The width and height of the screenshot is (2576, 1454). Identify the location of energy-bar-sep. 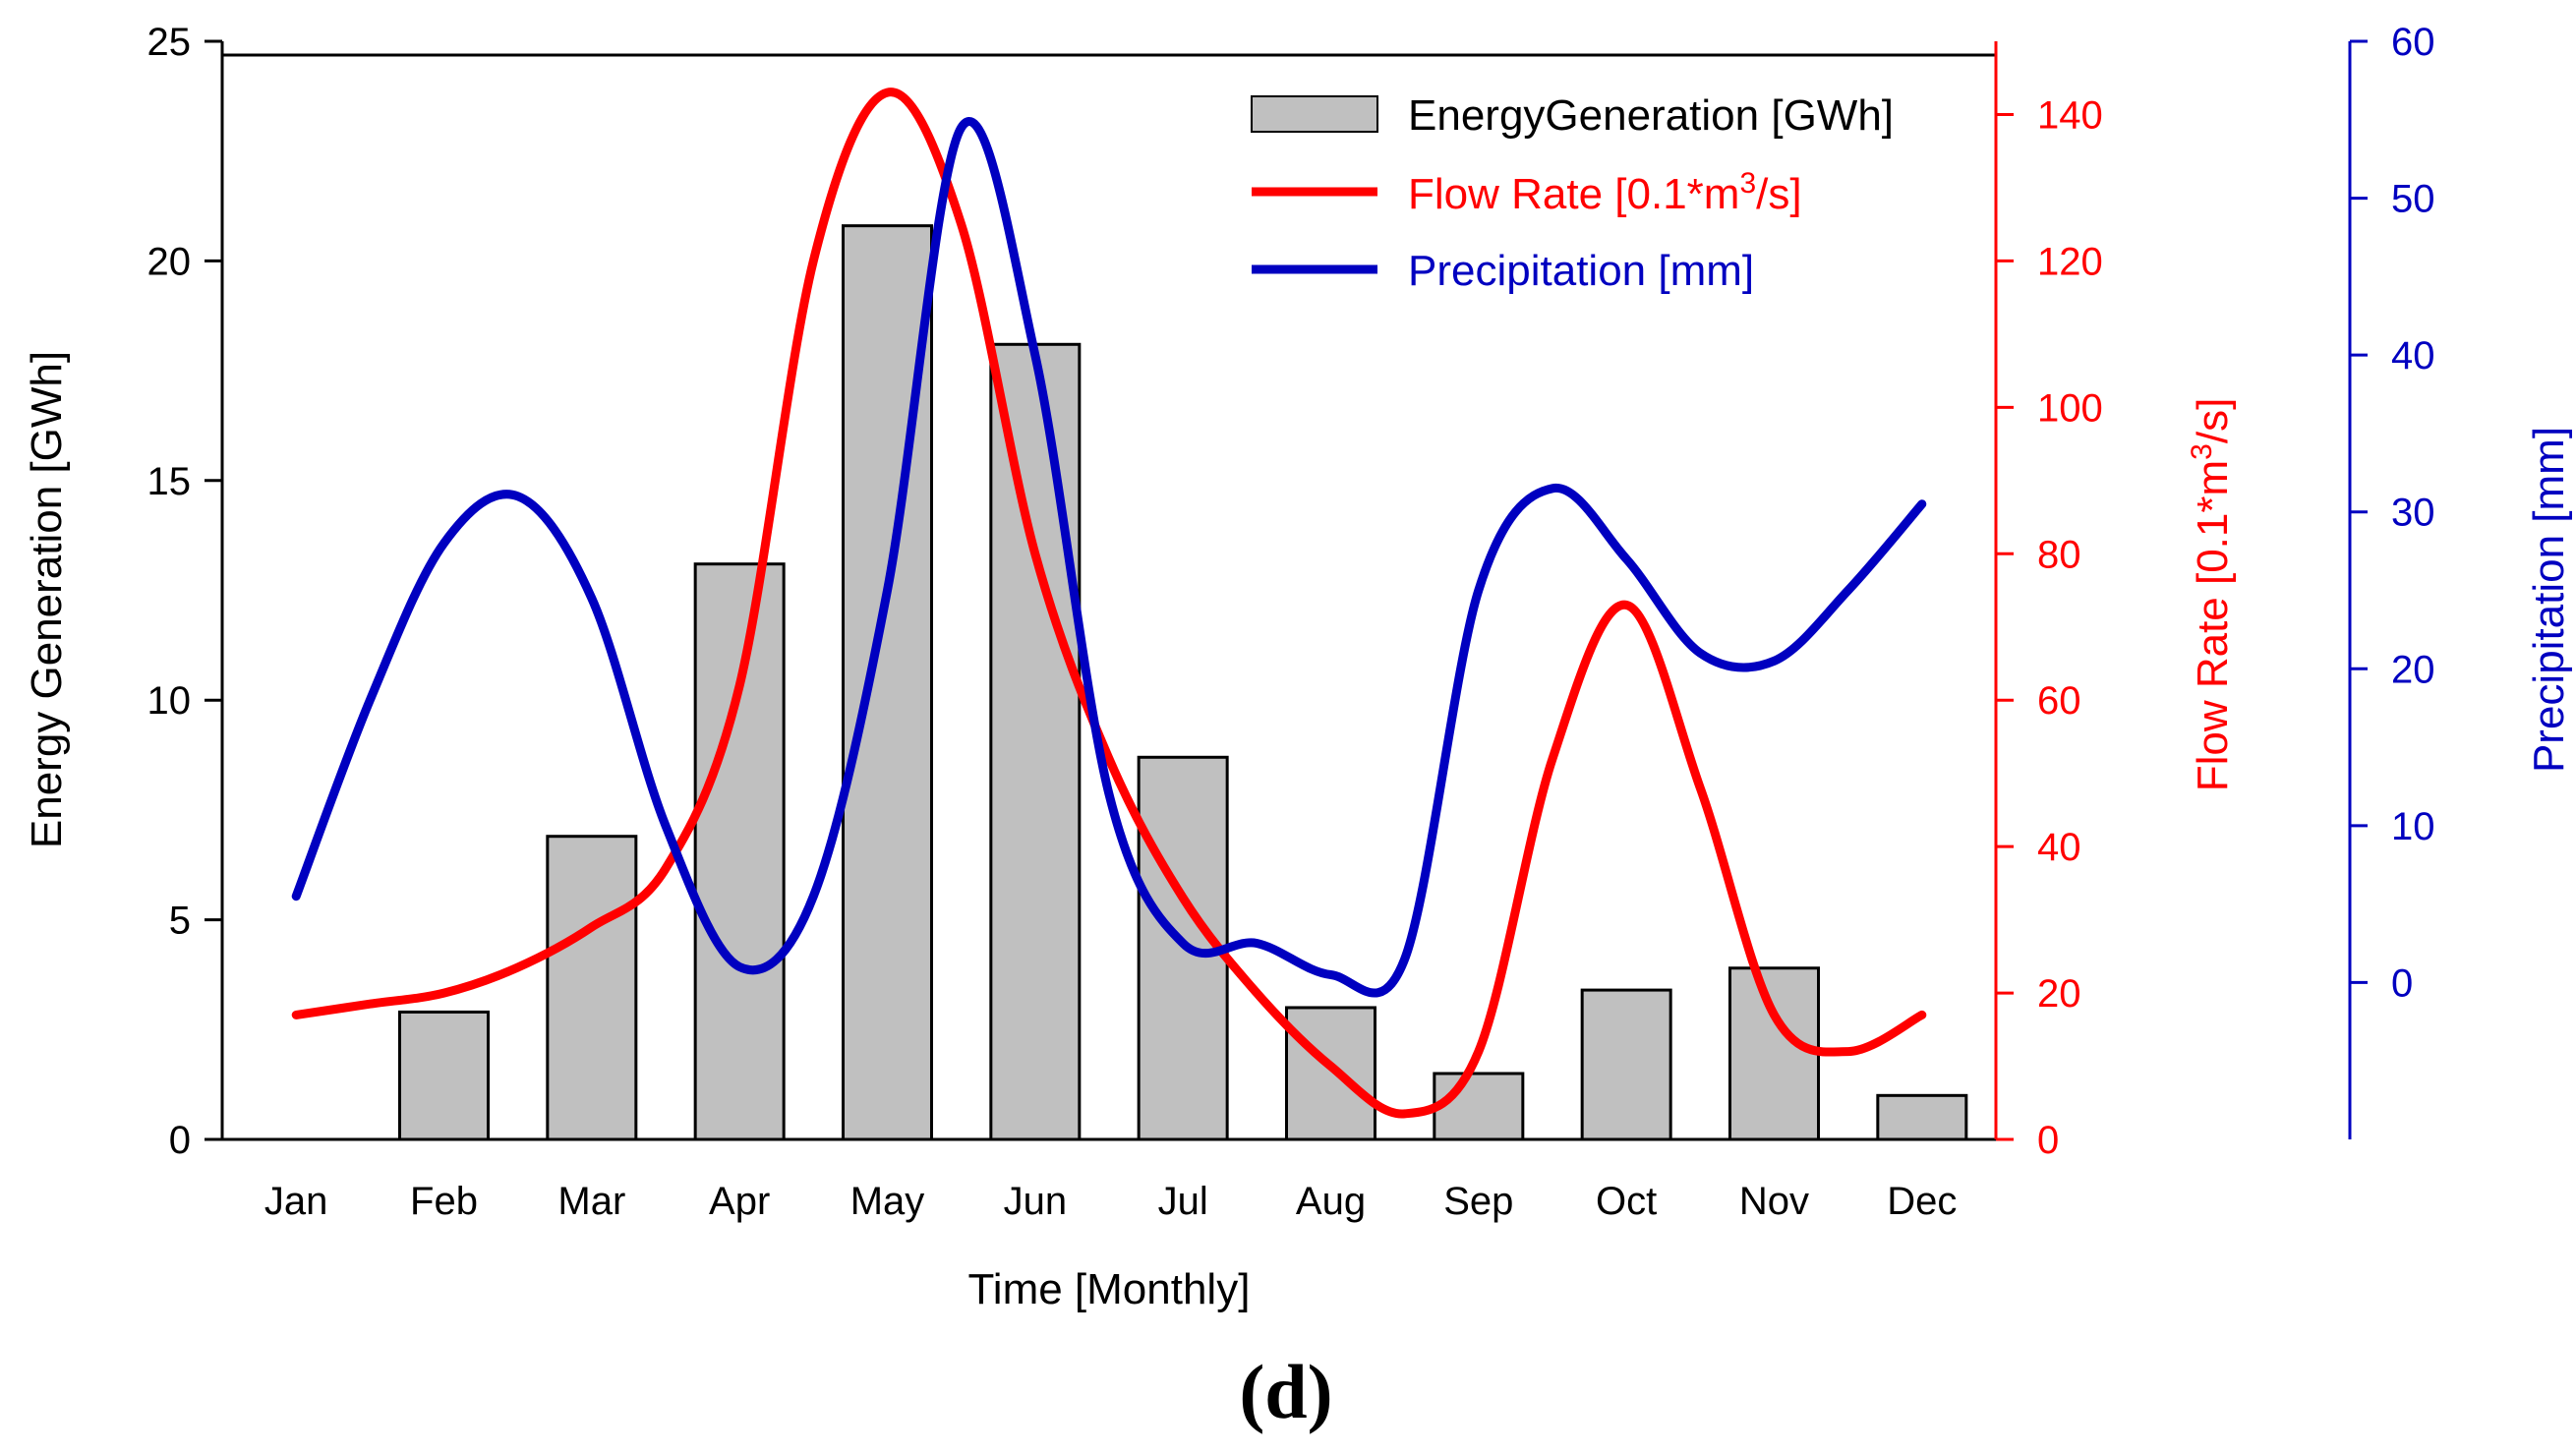
(1479, 1106).